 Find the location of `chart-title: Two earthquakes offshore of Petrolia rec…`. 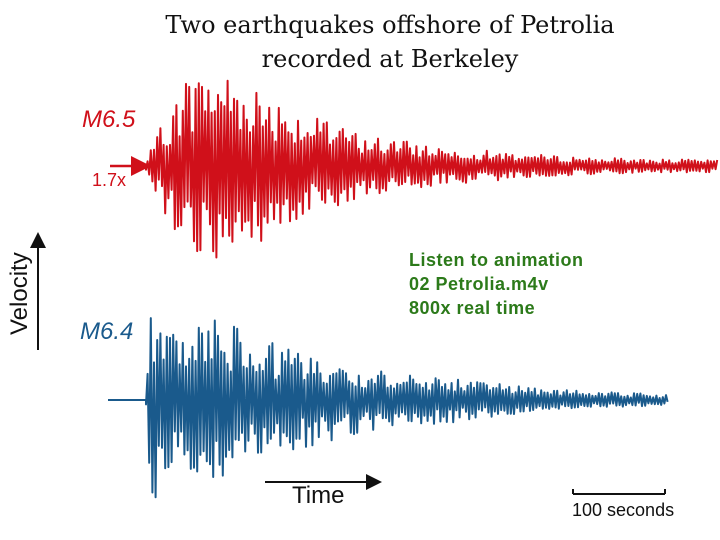

chart-title: Two earthquakes offshore of Petrolia rec… is located at coordinates (360, 42).